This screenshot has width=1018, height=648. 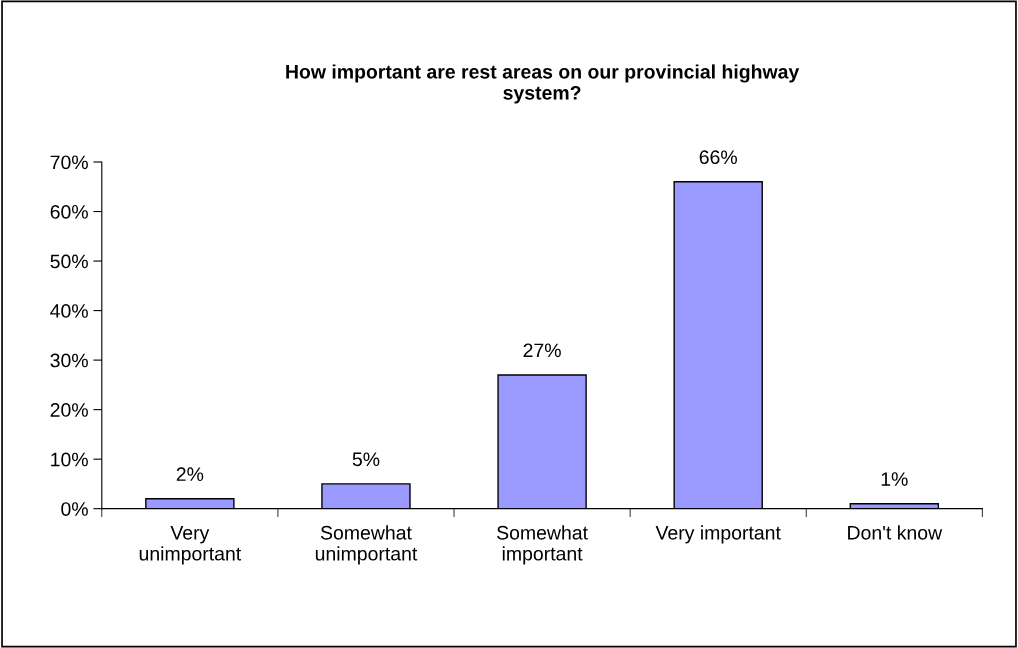 What do you see at coordinates (69, 459) in the screenshot?
I see `y-tick-label: 10%` at bounding box center [69, 459].